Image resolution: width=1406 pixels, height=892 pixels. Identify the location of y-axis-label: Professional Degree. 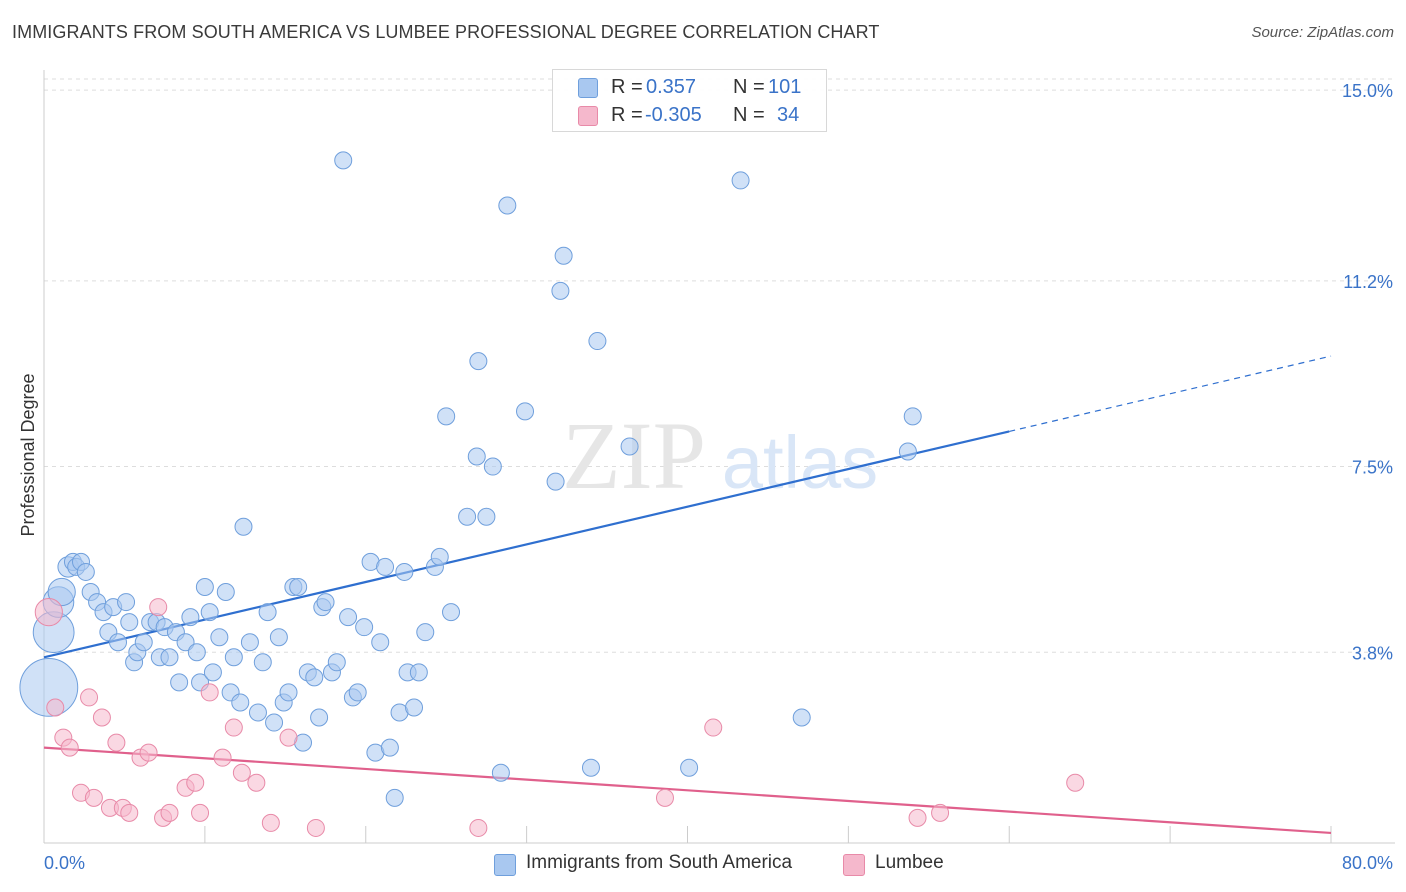
(28, 454).